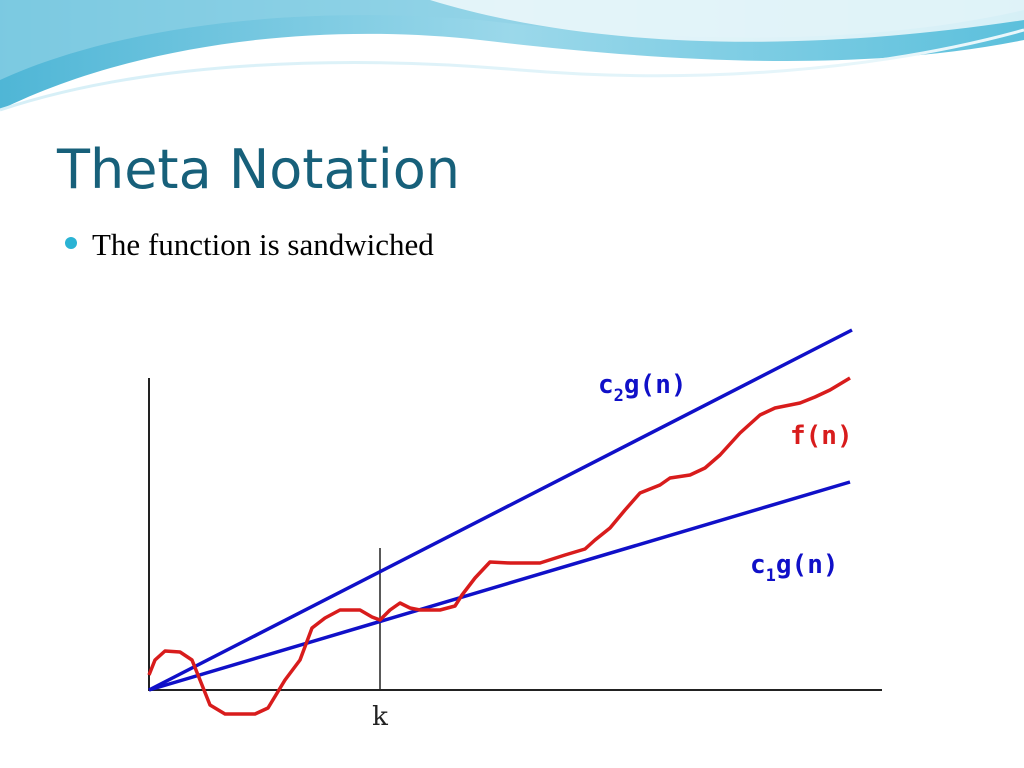 This screenshot has height=768, width=1024. I want to click on label-subscript: 1, so click(771, 576).